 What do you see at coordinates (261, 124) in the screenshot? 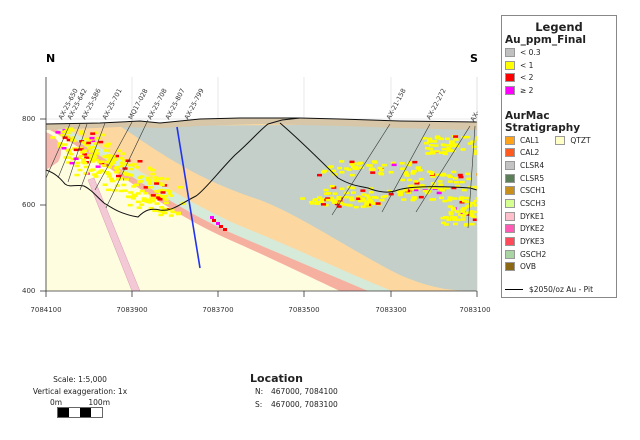
I see `unit-ovb` at bounding box center [261, 124].